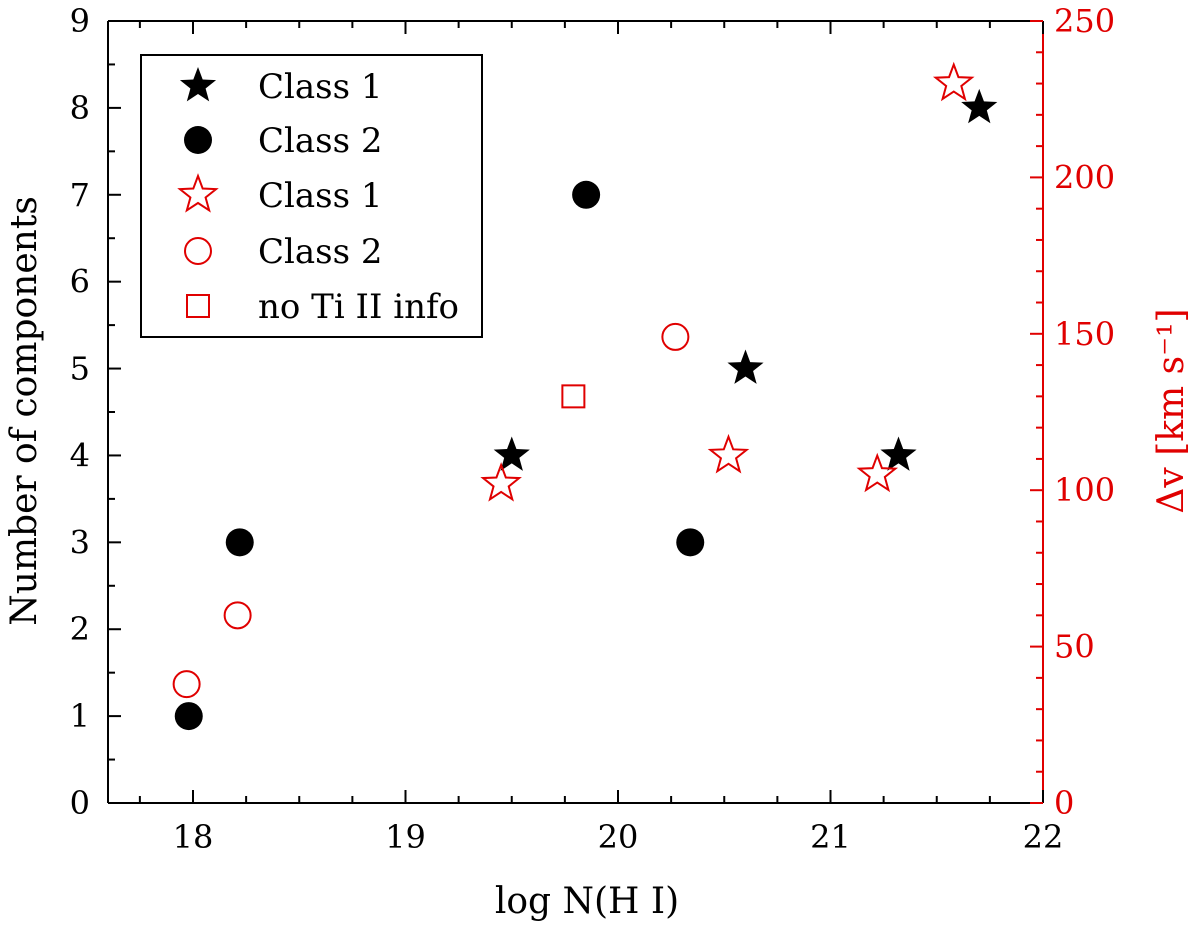 The width and height of the screenshot is (1200, 928). I want to click on y-right-tick-label: 150, so click(1084, 334).